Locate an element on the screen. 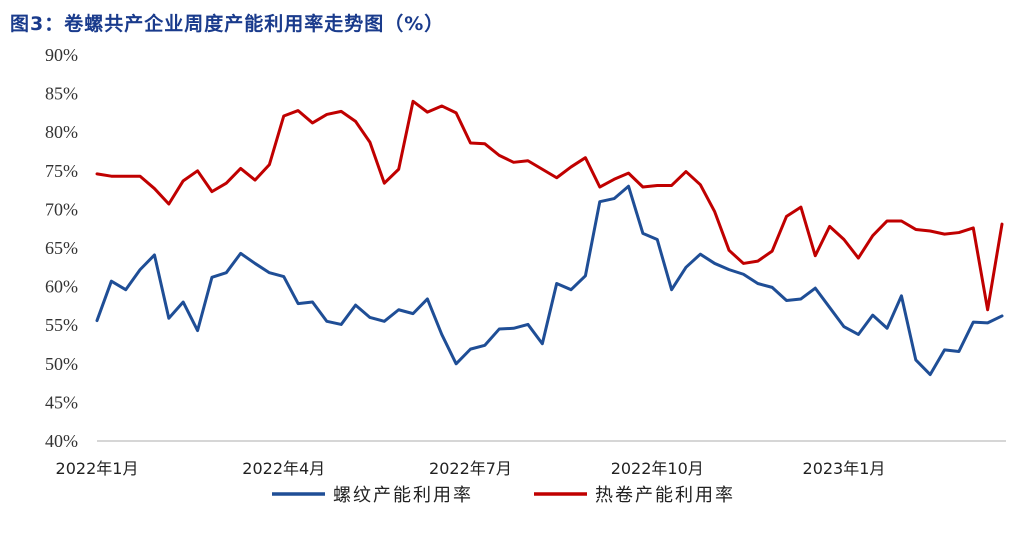 The height and width of the screenshot is (533, 1024). y-tick-label: 75% is located at coordinates (61, 171).